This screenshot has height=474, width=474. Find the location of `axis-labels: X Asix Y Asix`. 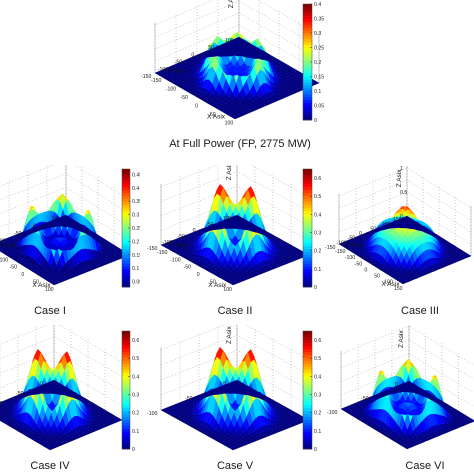

axis-labels: X Asix Y Asix is located at coordinates (25, 265).